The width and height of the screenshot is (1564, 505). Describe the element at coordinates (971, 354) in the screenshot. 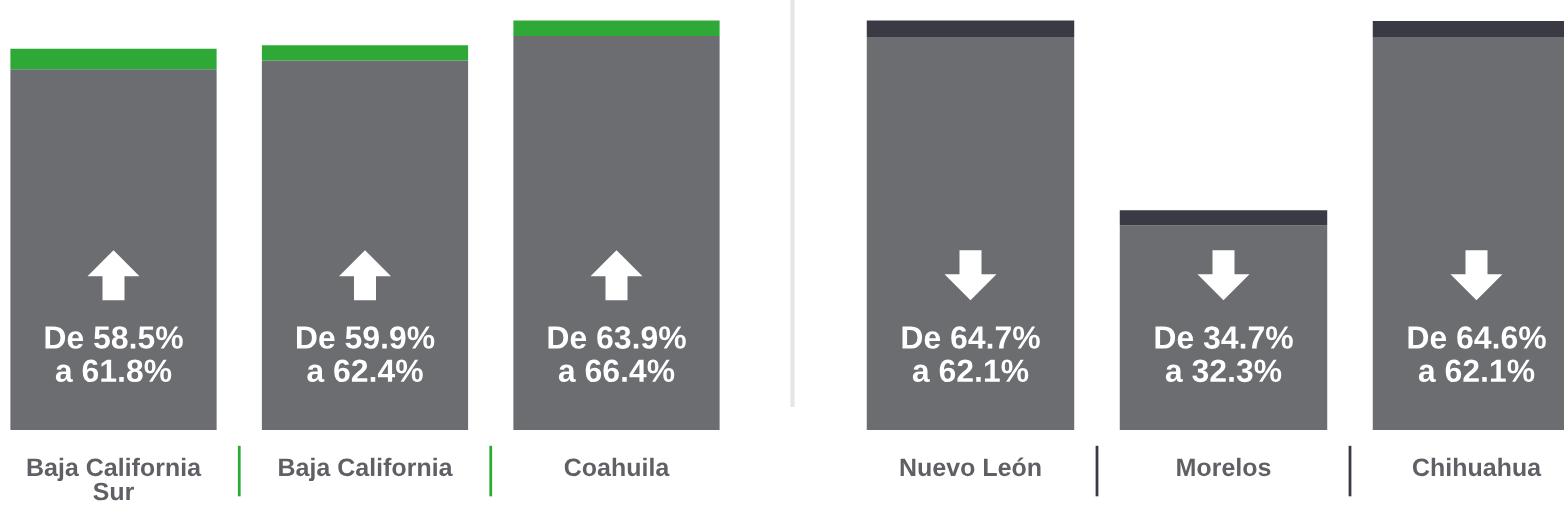

I see `data-label: De 64.7% a 62.1%` at that location.